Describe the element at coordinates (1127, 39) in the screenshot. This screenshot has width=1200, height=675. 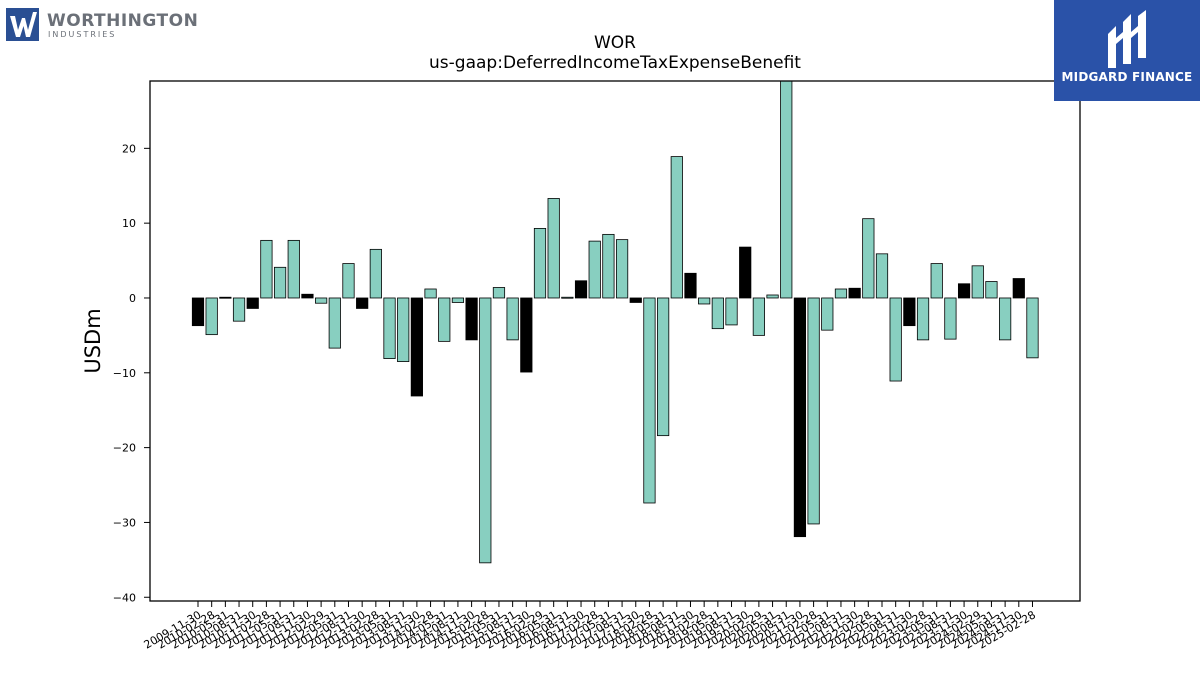
I see `midgard-logo-mark-icon` at that location.